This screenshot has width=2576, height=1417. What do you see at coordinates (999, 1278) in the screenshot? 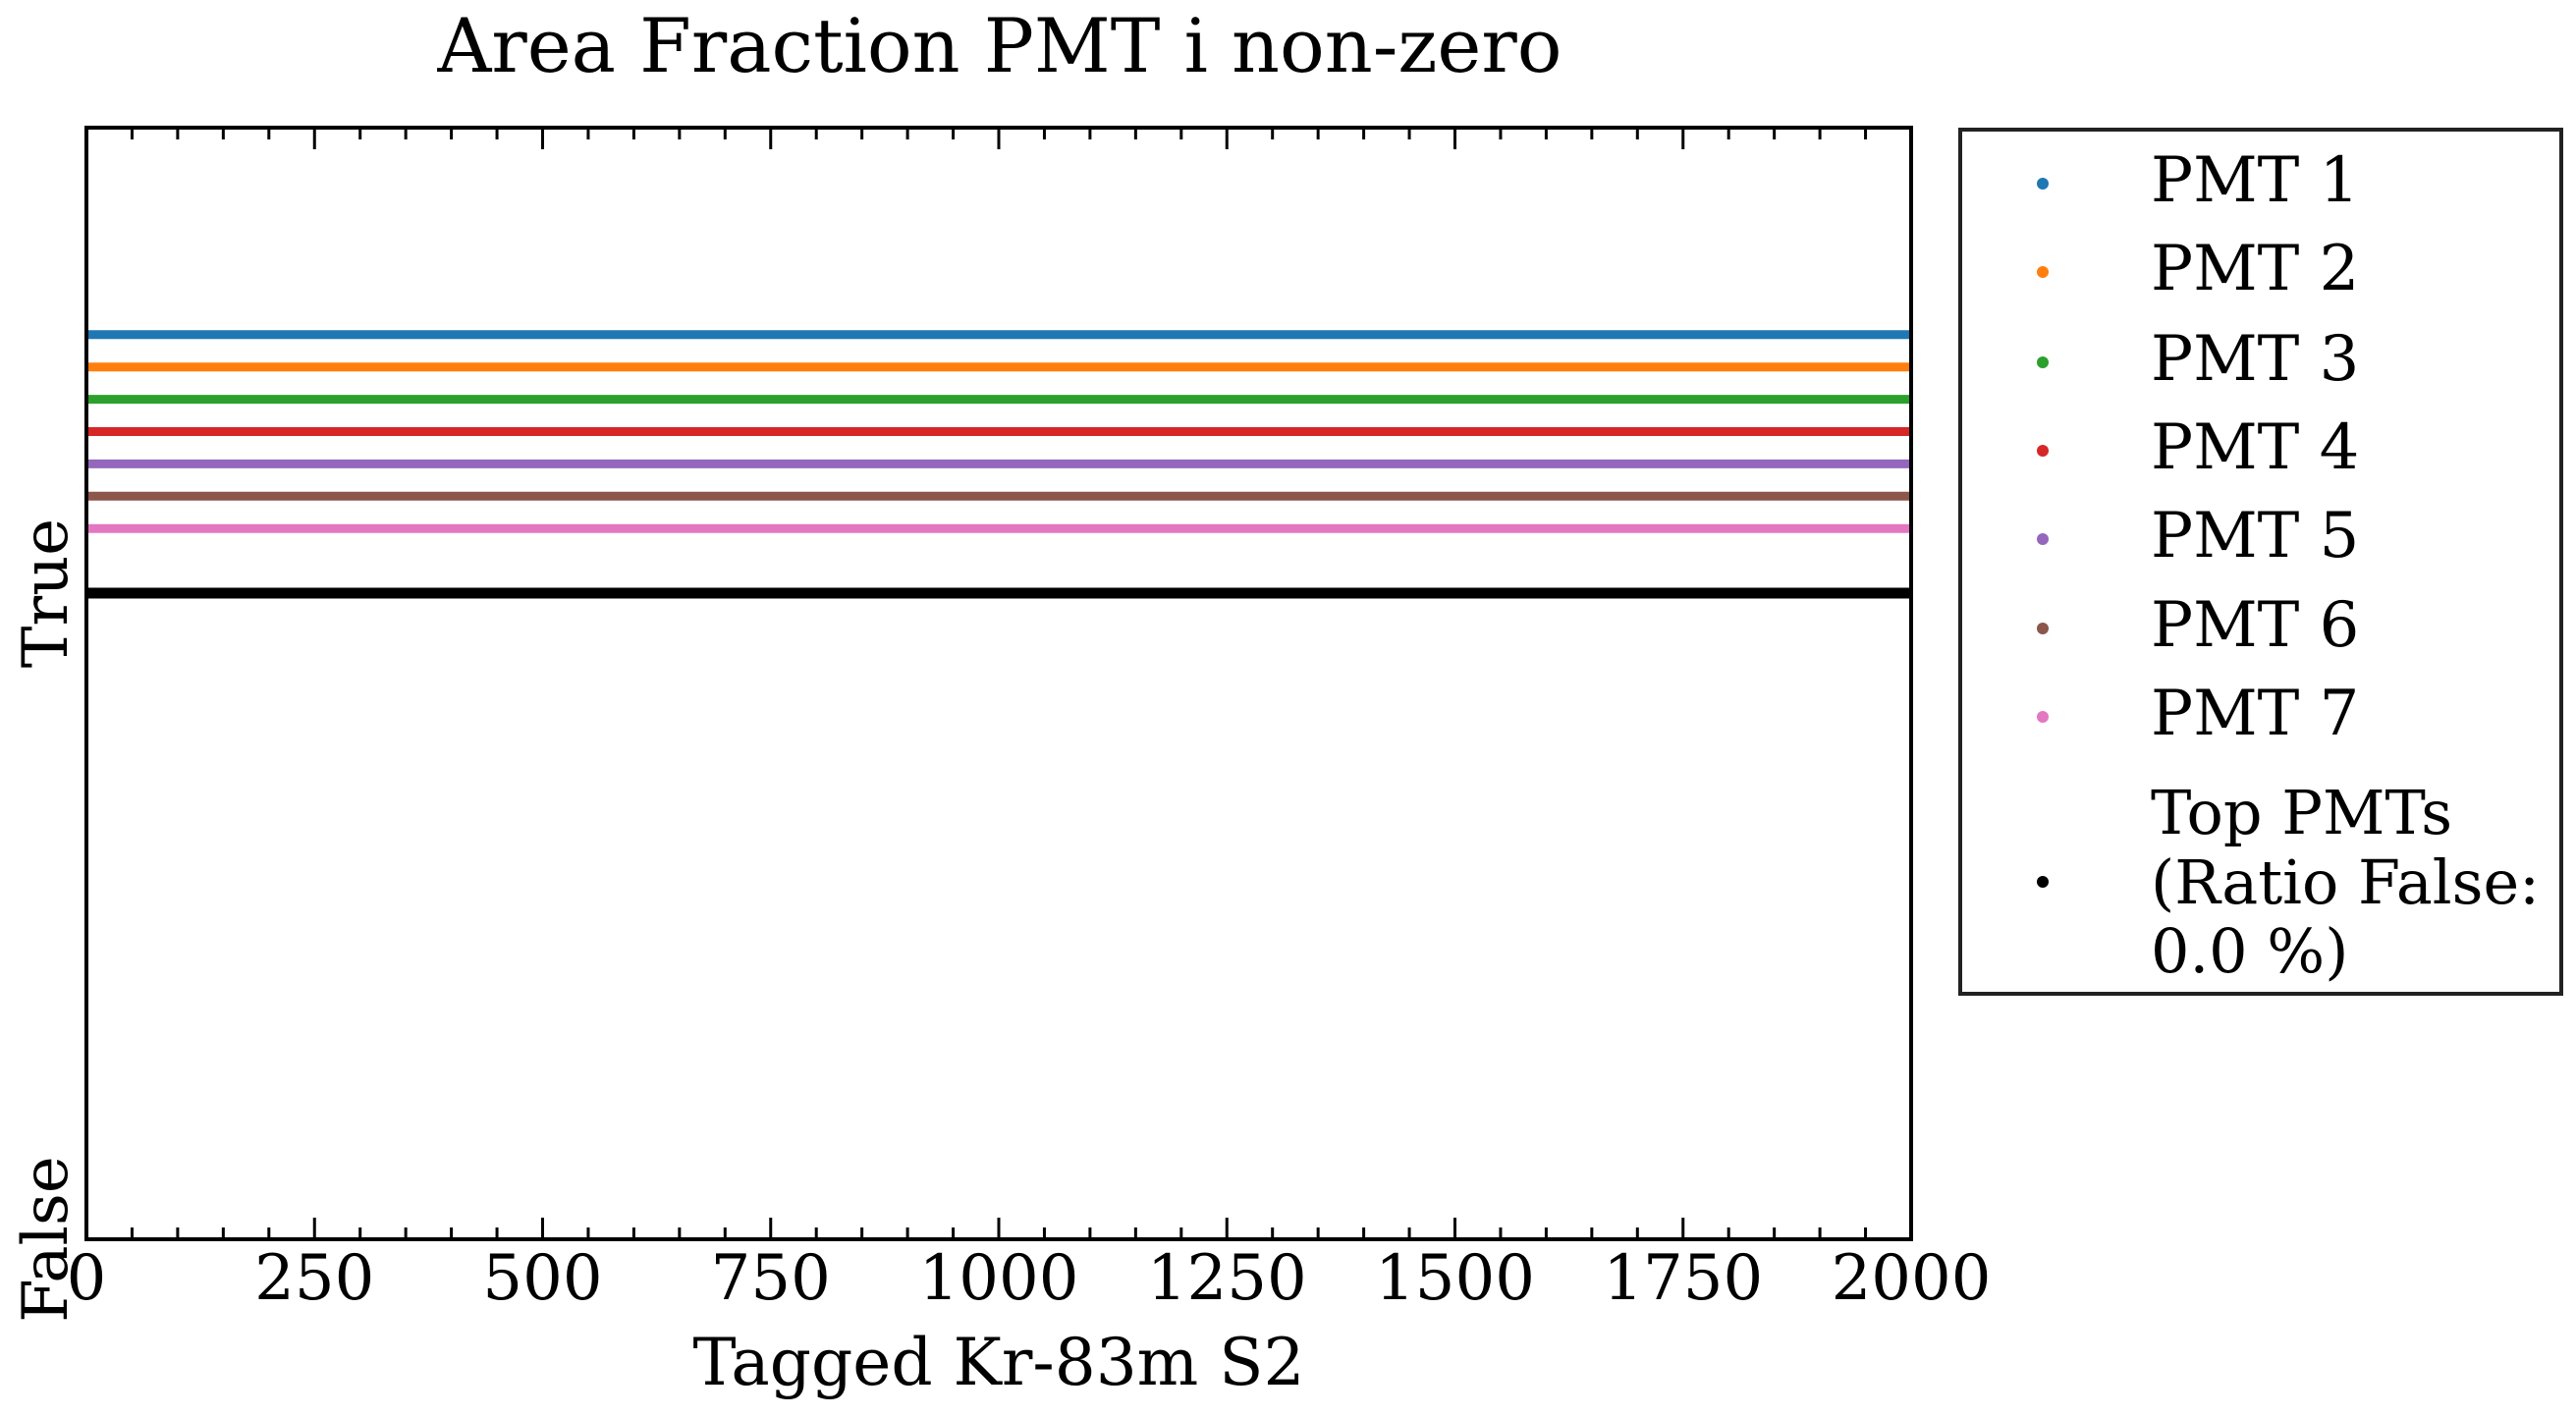
I see `x-tick-label: 1000` at bounding box center [999, 1278].